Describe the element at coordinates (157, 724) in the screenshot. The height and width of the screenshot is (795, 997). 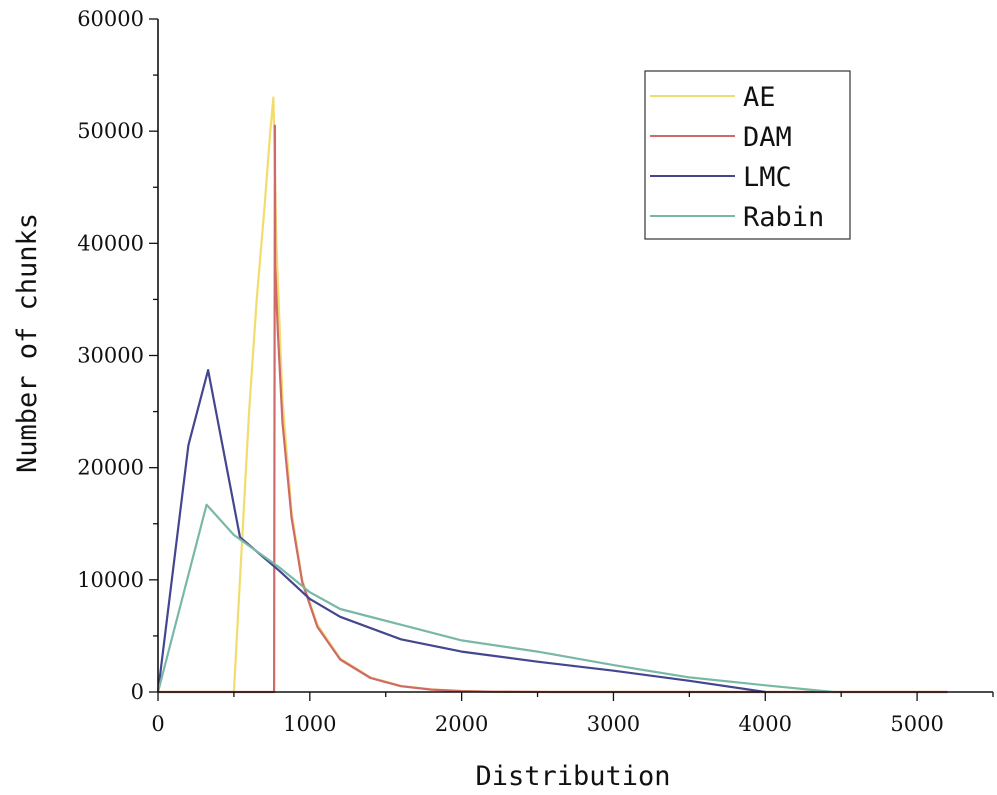
I see `x-tick-label: 0` at that location.